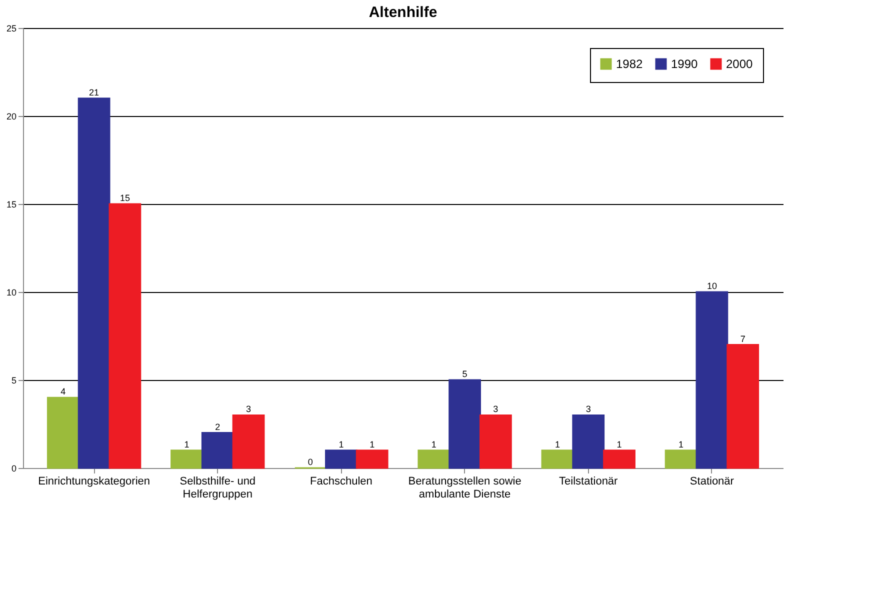  I want to click on x-tick-label: Selbsthilfe- und Helfergruppen, so click(218, 488).